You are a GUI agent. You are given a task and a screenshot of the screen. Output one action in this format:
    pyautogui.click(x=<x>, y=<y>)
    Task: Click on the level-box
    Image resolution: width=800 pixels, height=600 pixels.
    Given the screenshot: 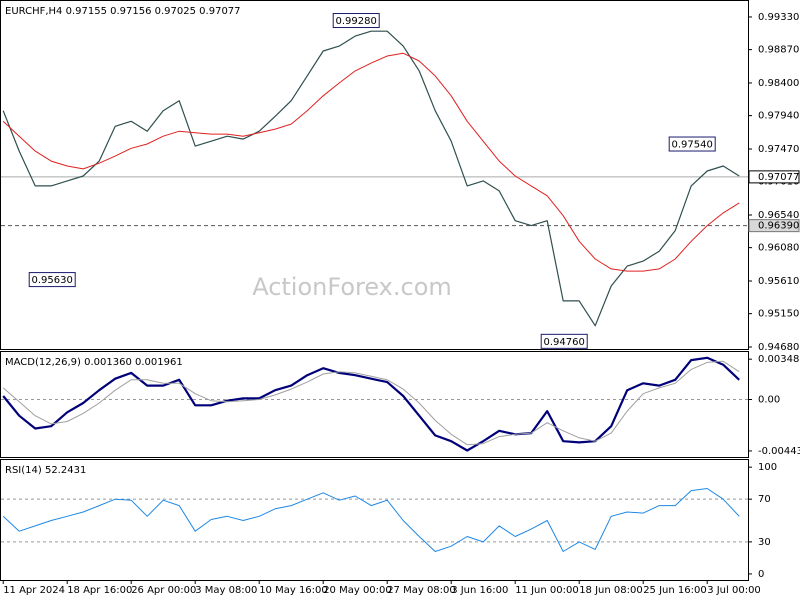 What is the action you would take?
    pyautogui.click(x=774, y=226)
    